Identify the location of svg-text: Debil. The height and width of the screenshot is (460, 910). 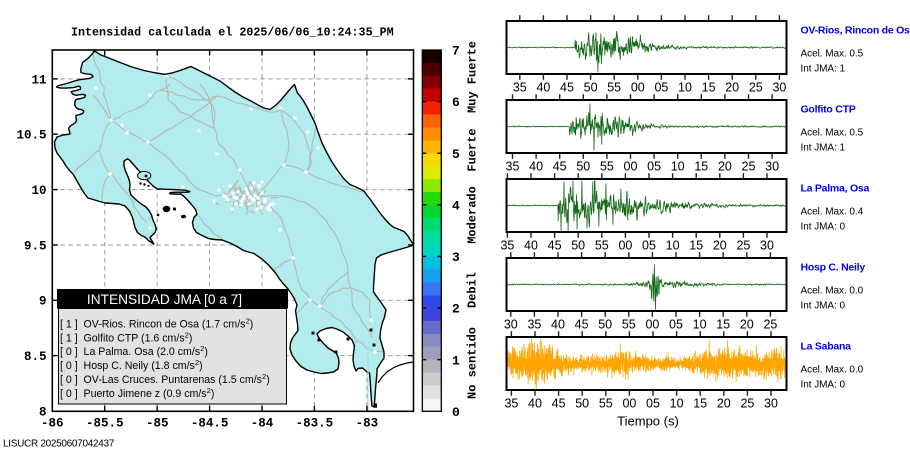
(473, 290).